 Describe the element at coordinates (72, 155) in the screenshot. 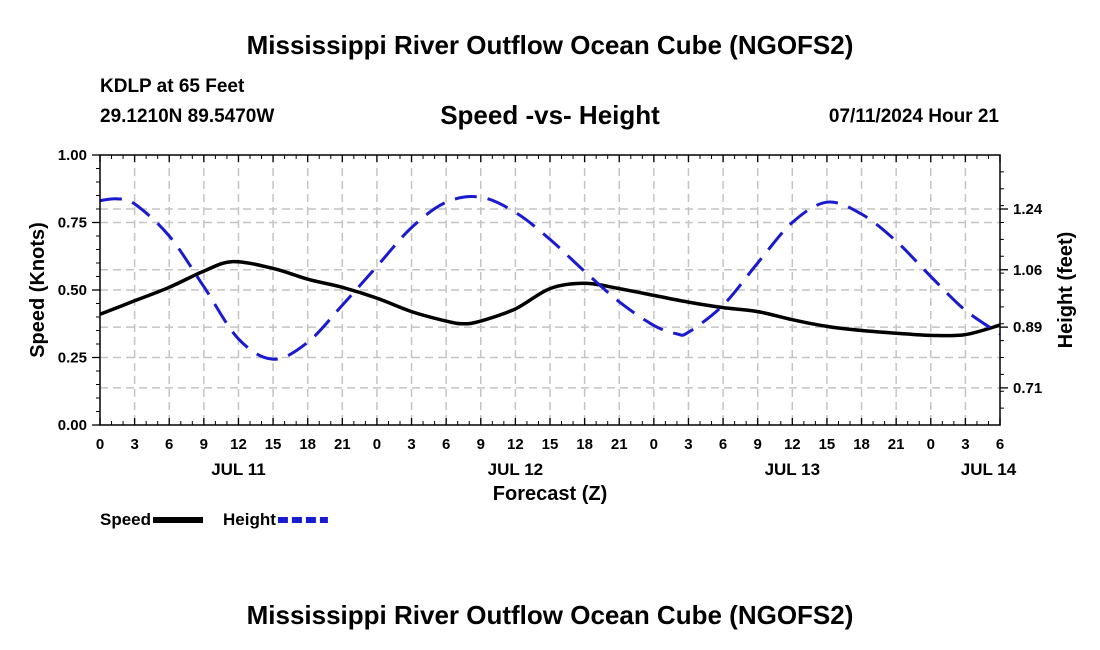

I see `y-tick-label: 1.00` at that location.